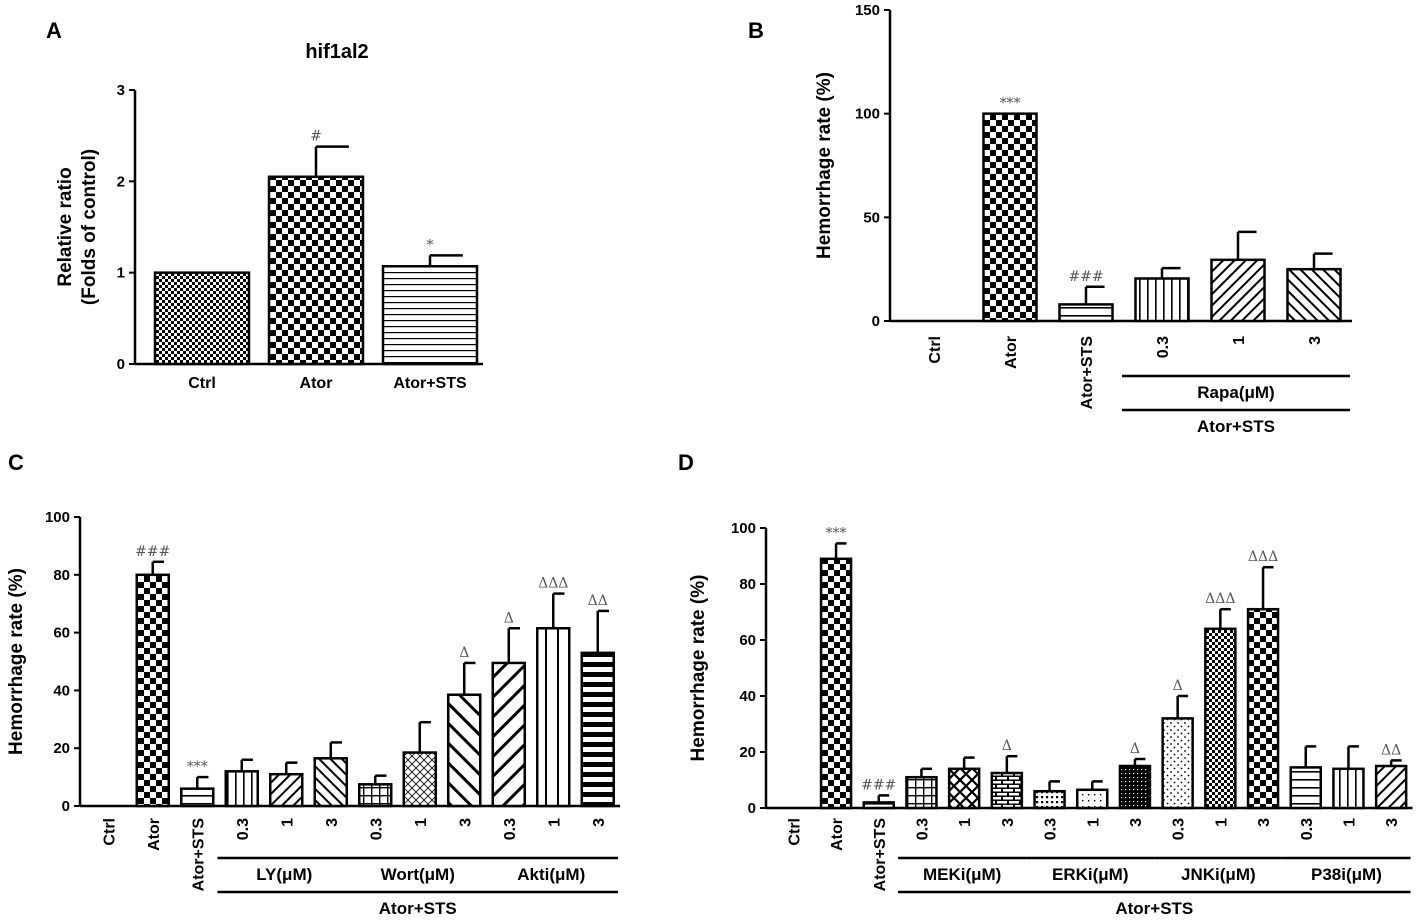 The image size is (1418, 922). I want to click on group-label: Wort(μM), so click(418, 874).